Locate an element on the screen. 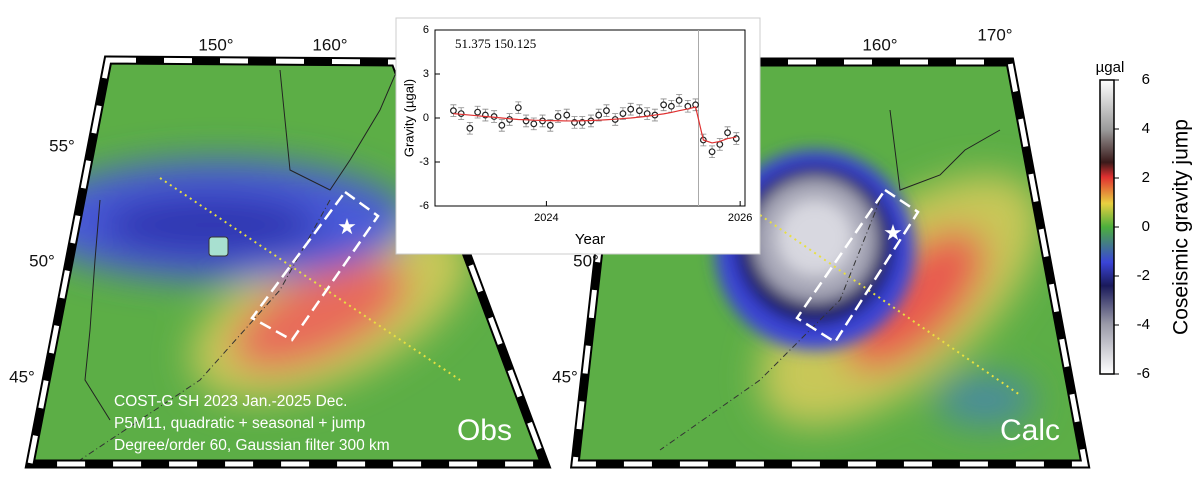 Image resolution: width=1200 pixels, height=491 pixels. colorbar-unit: µgal is located at coordinates (1110, 67).